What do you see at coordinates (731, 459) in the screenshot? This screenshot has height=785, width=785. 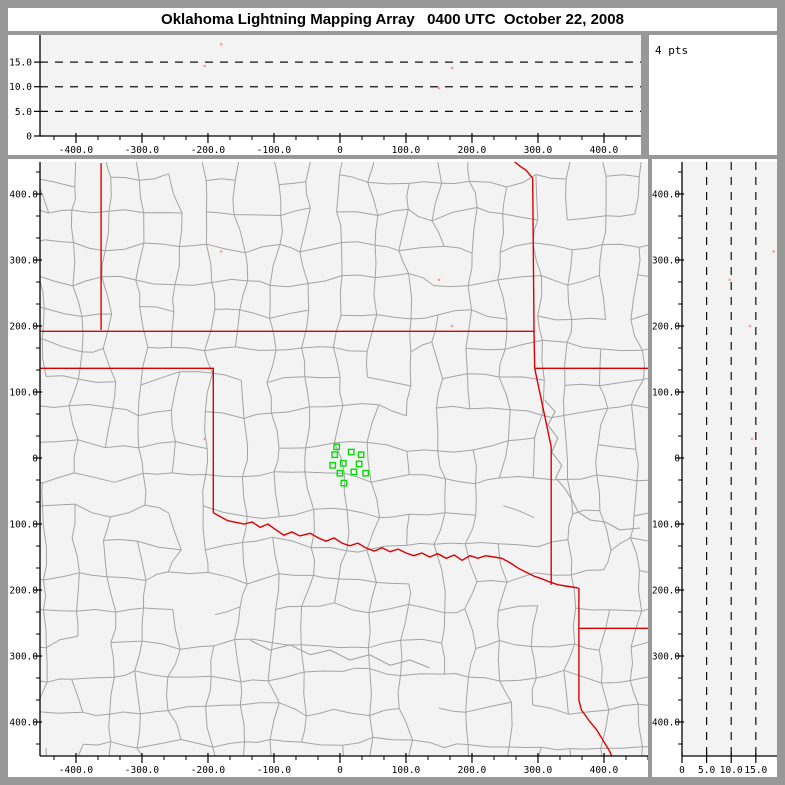 I see `altitude-dashed-gridlines` at bounding box center [731, 459].